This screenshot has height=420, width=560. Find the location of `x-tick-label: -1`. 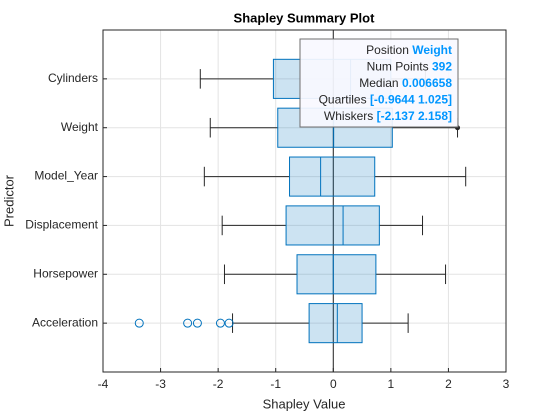

x-tick-label: -1 is located at coordinates (275, 384).